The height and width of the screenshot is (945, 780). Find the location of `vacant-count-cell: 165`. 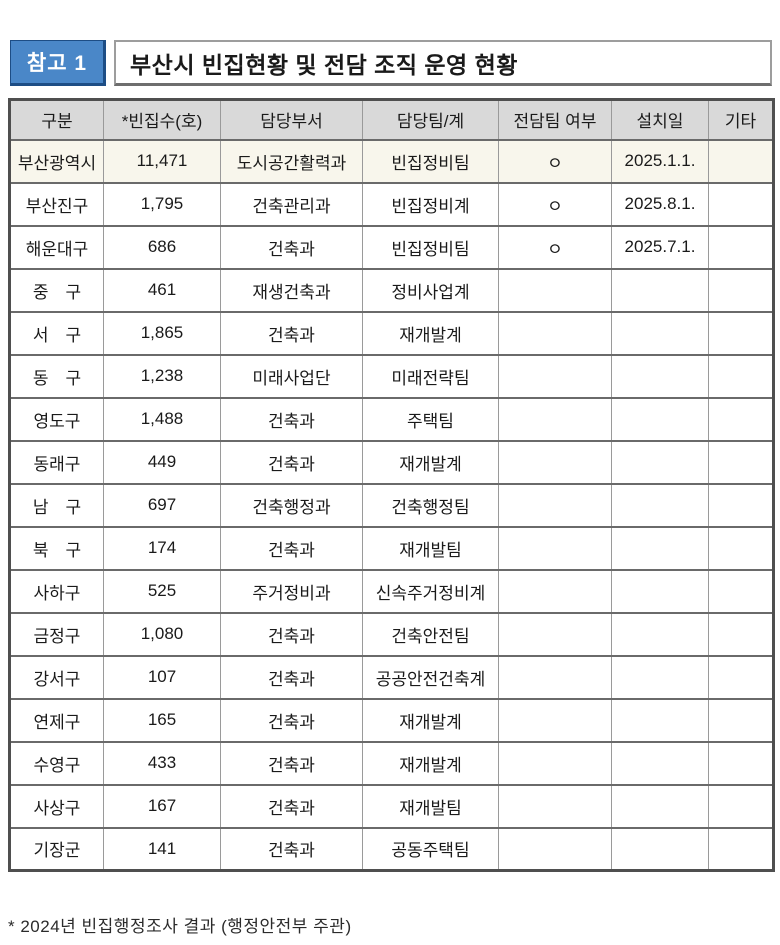

vacant-count-cell: 165 is located at coordinates (162, 720).